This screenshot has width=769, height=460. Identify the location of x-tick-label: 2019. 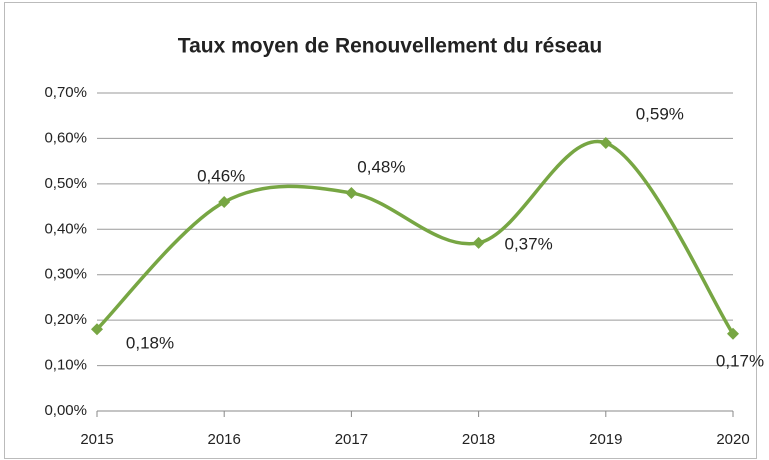
(605, 439).